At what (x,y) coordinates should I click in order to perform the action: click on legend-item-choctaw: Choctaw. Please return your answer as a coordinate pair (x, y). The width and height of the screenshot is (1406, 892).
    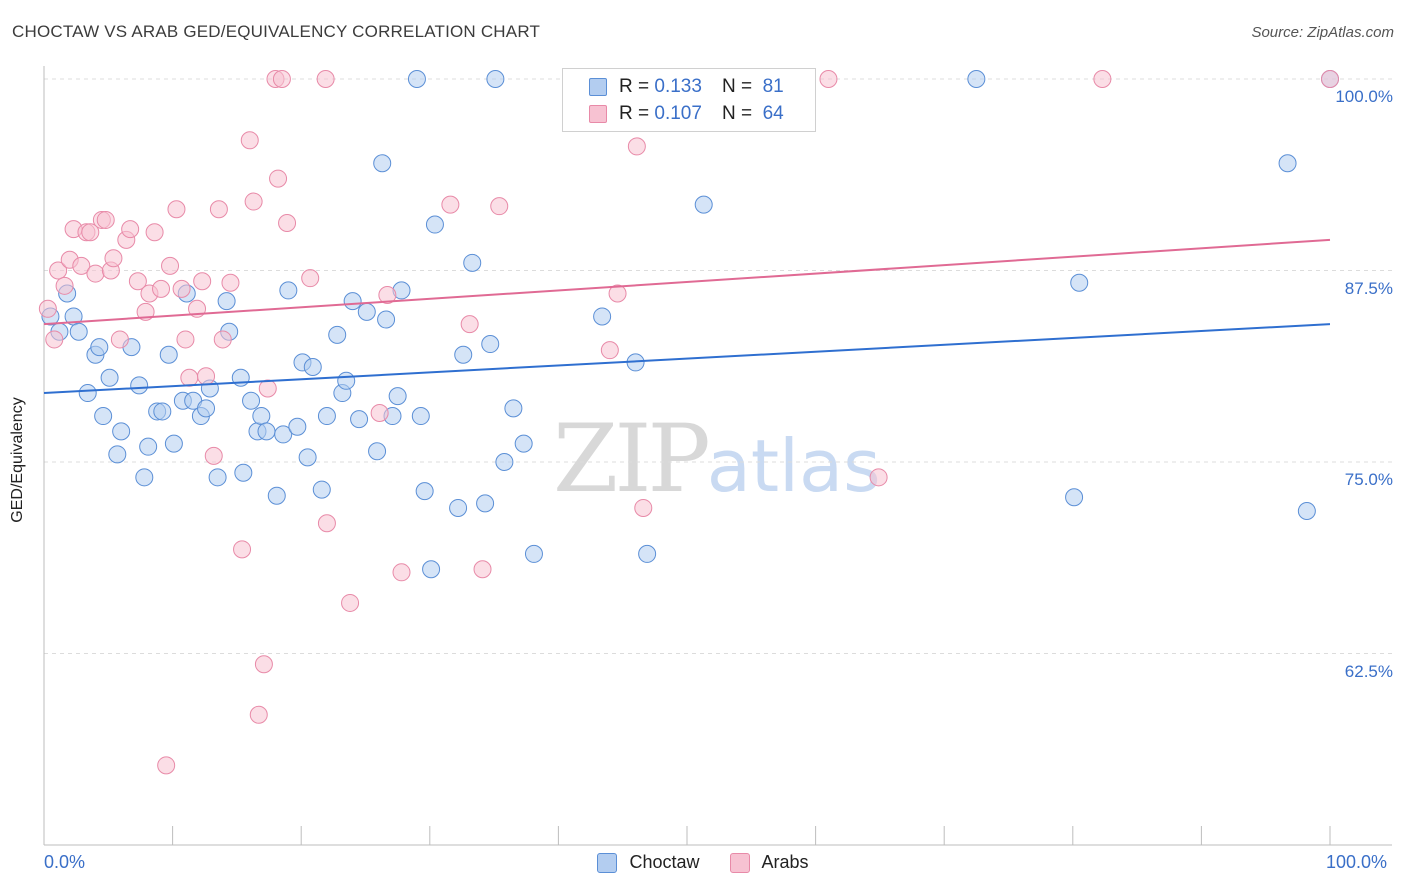
    Looking at the image, I should click on (648, 862).